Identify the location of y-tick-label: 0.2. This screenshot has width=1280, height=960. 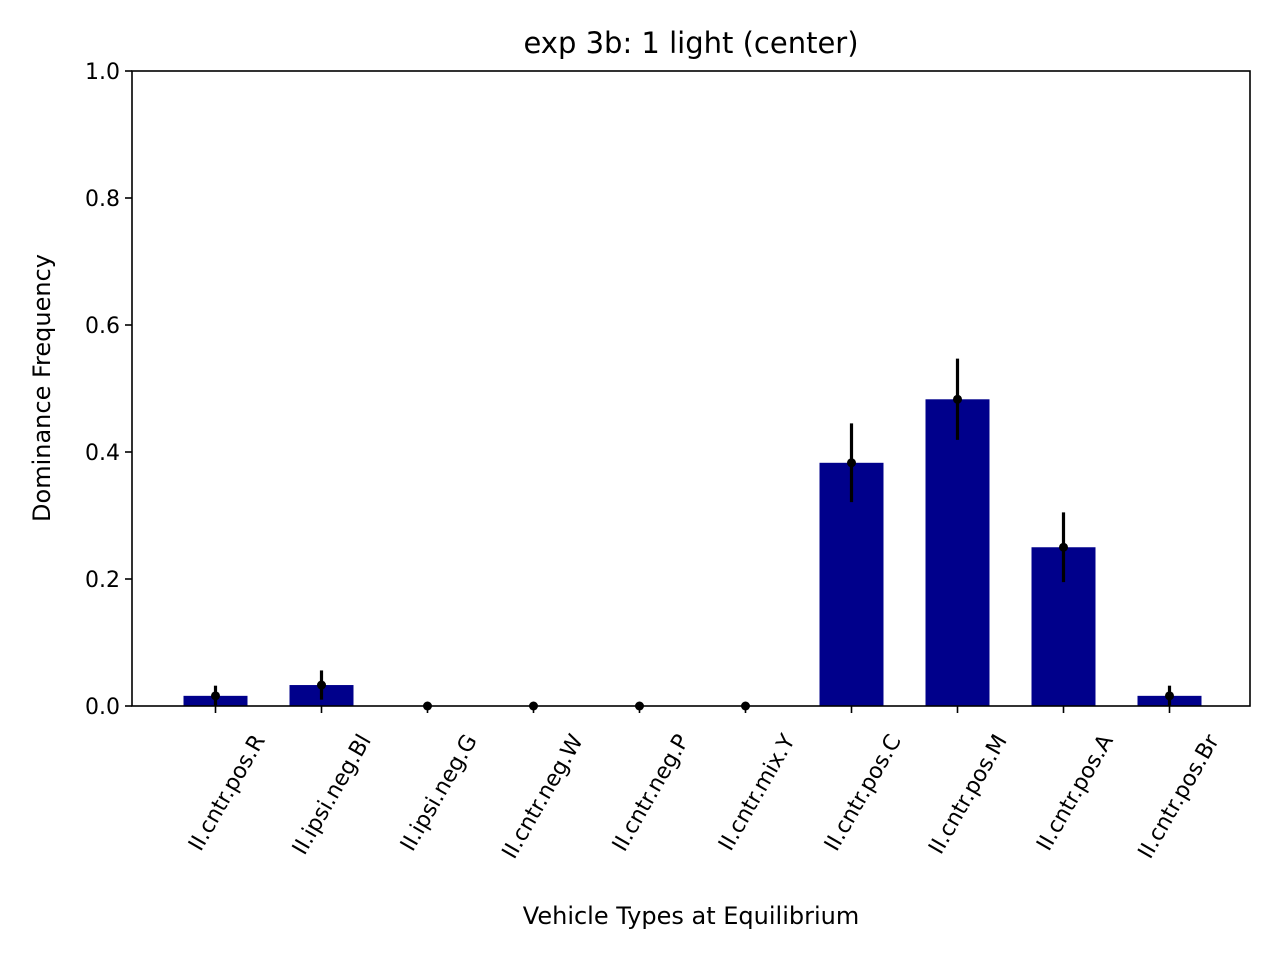
(102, 580).